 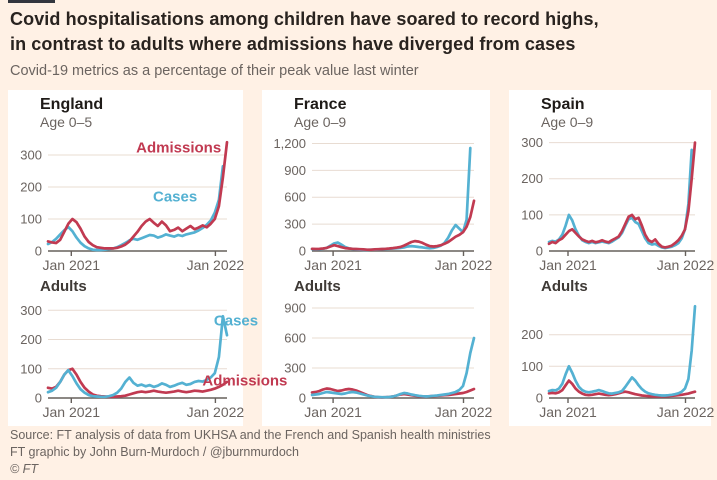 I want to click on y-tick-label: 1,200, so click(x=289, y=143).